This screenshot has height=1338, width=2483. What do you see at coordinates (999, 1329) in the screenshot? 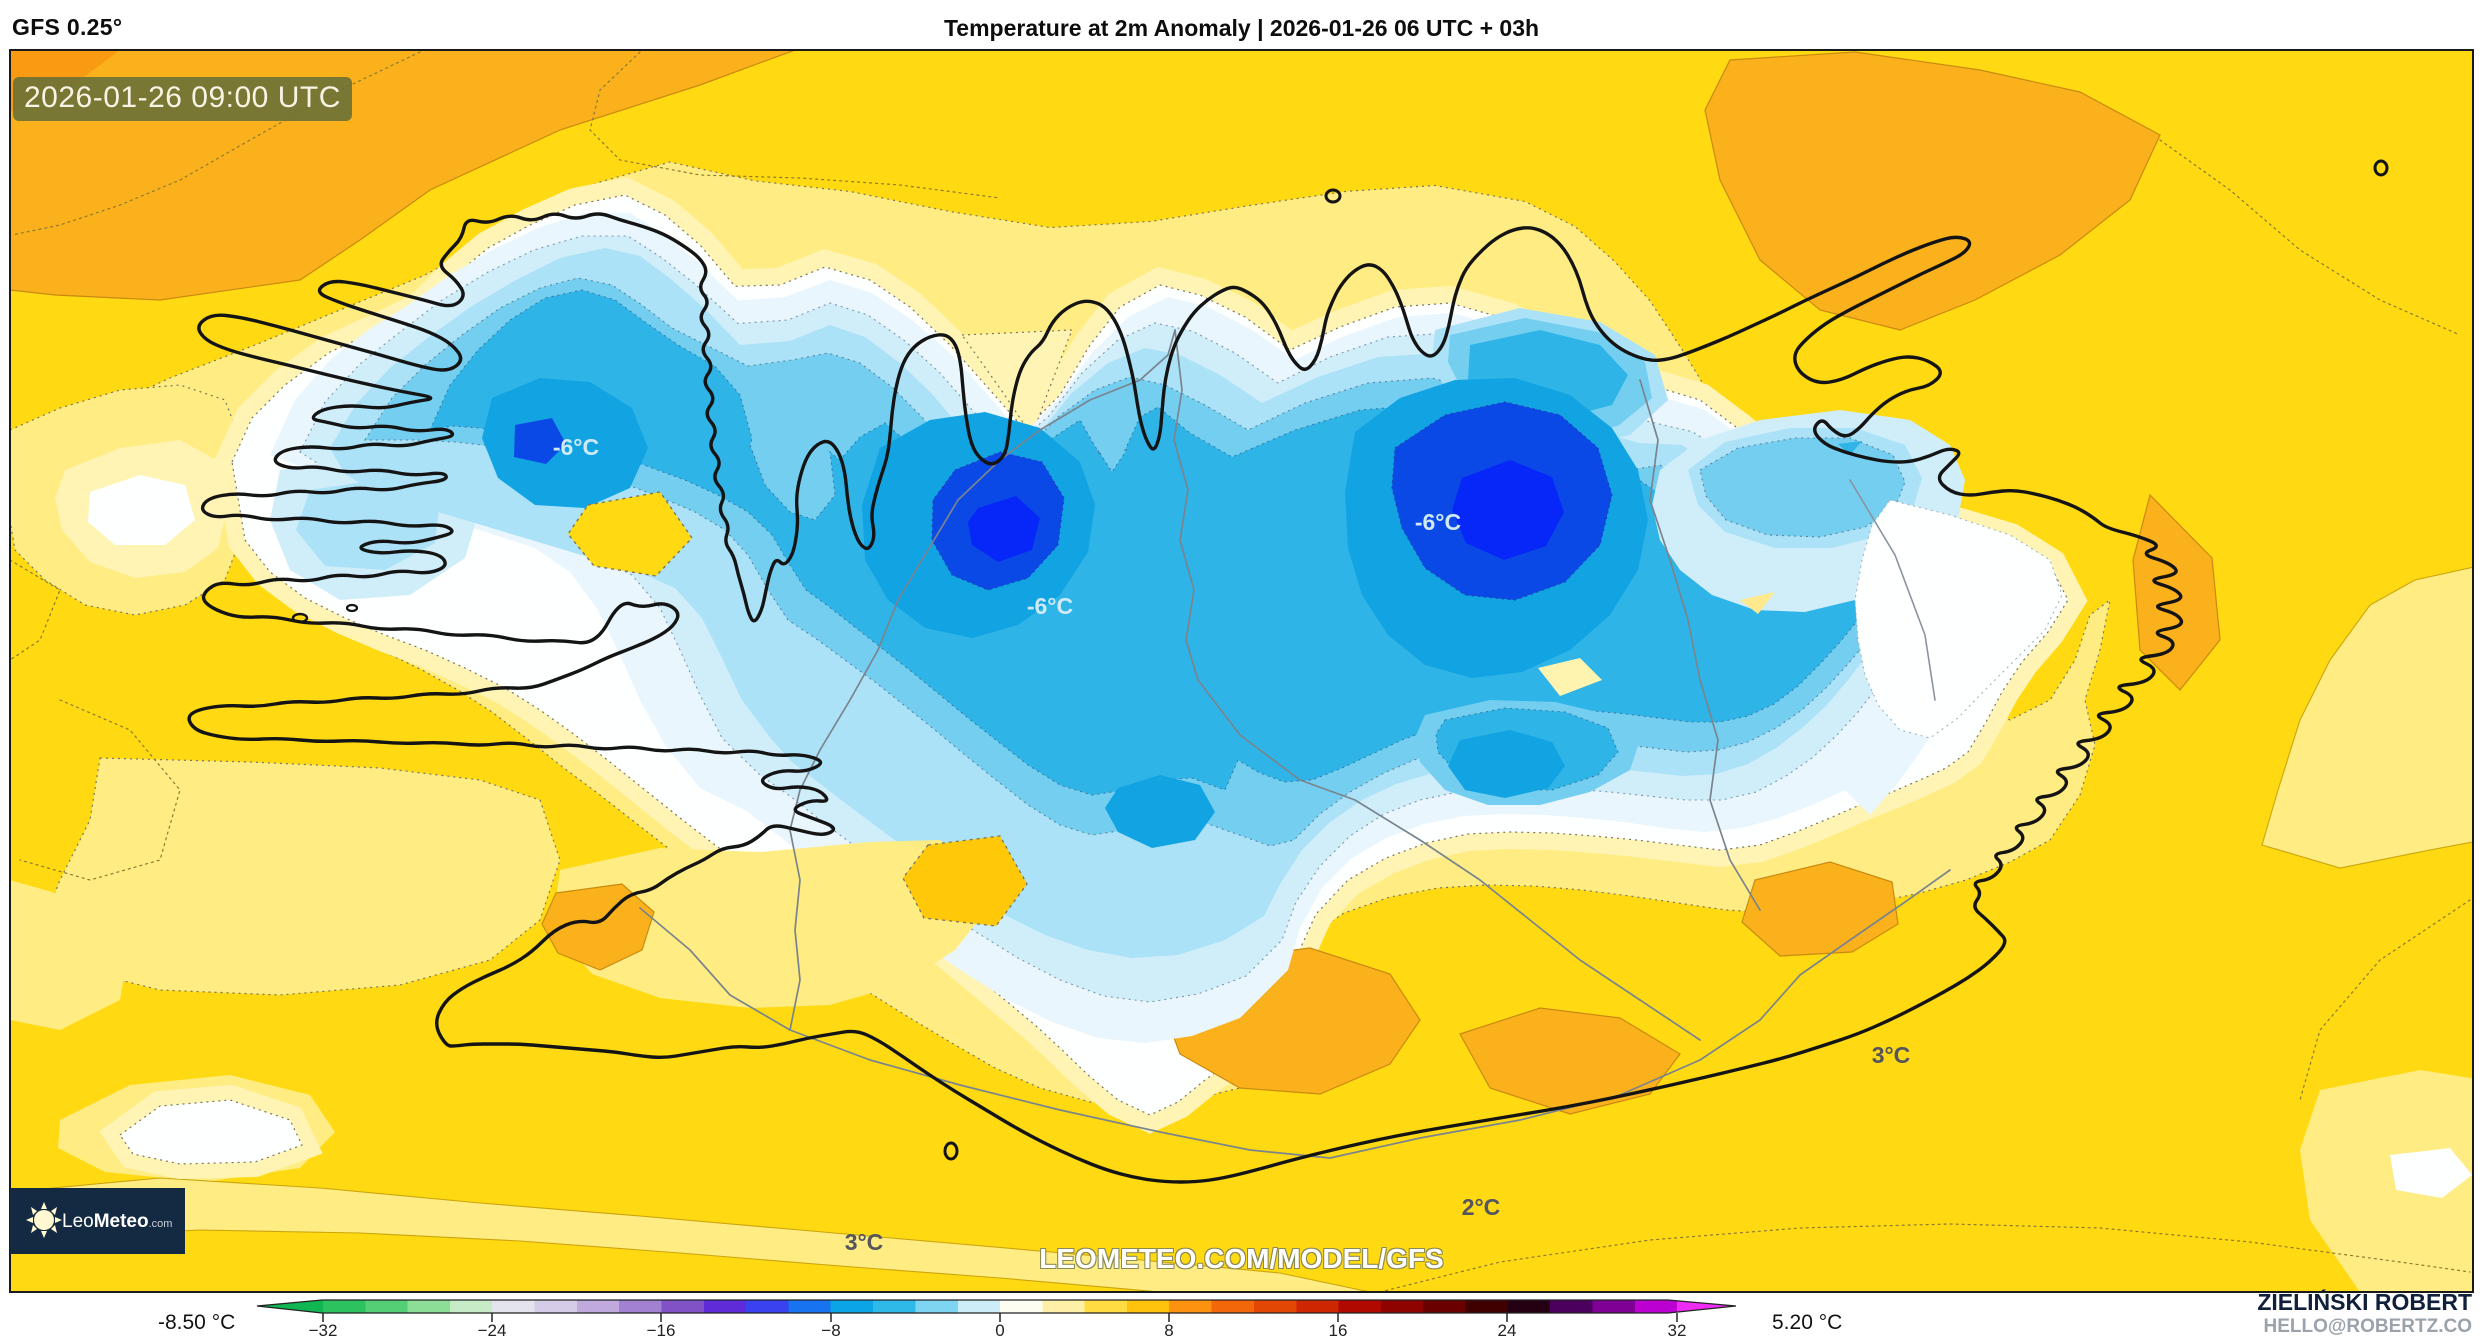
I see `svg-text: 0` at bounding box center [999, 1329].